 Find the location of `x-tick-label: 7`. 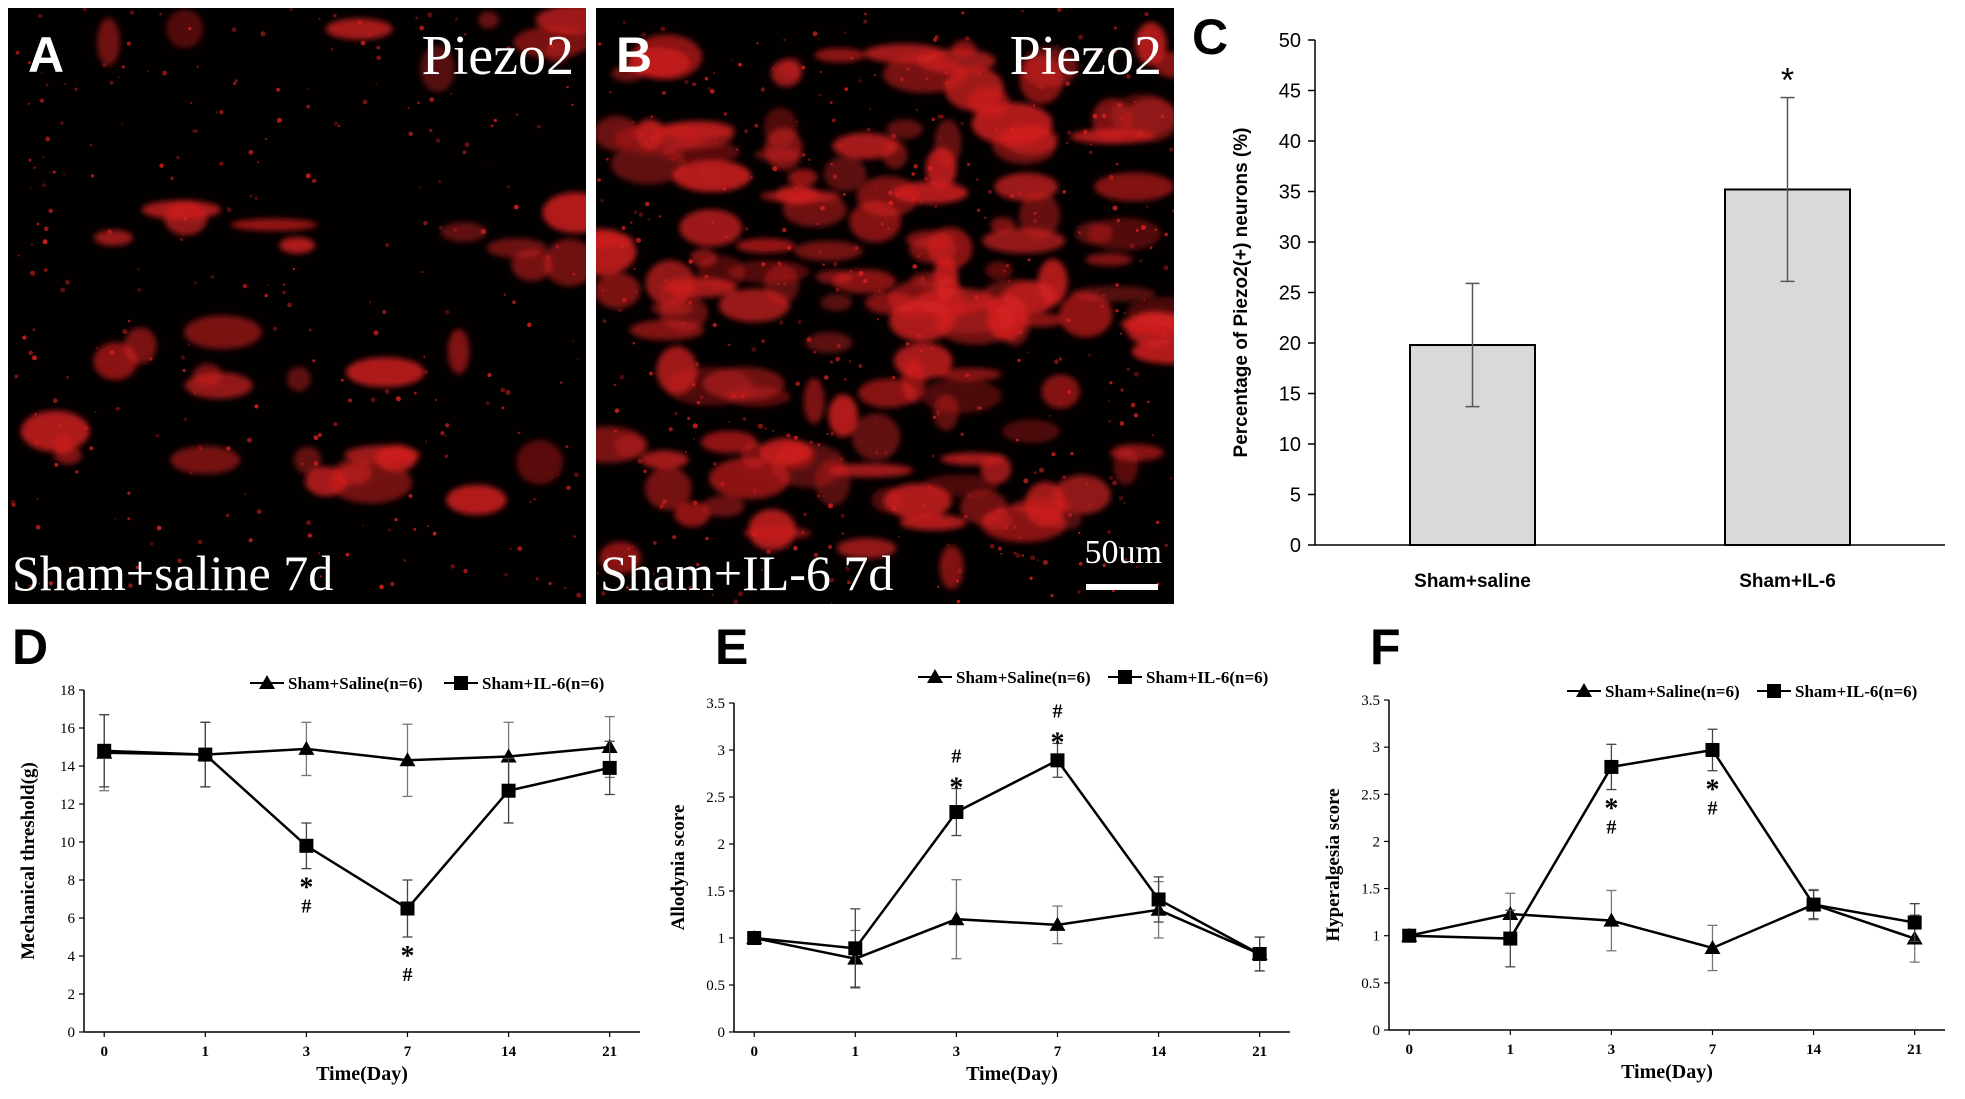

x-tick-label: 7 is located at coordinates (408, 1052).